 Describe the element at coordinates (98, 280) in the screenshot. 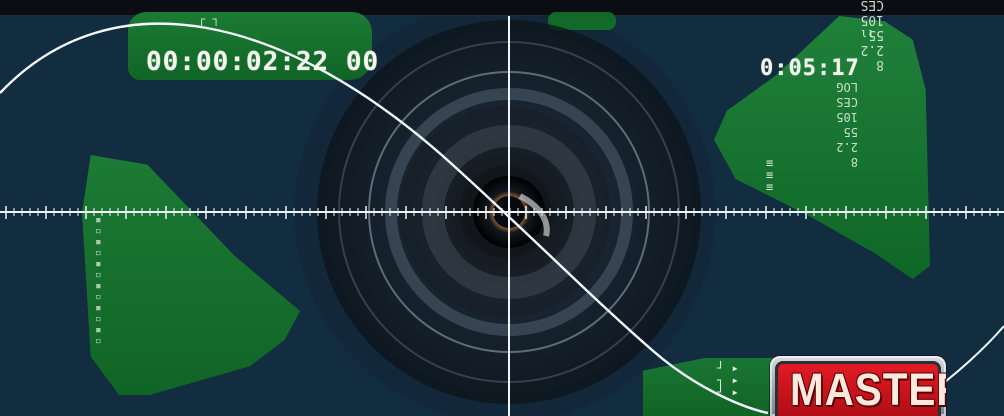

I see `left-hud-markers: ▪ ▫ ▪ ▫ ▪ ▫ ▪ ▫ ▪ ▫ ▪ ▫` at that location.